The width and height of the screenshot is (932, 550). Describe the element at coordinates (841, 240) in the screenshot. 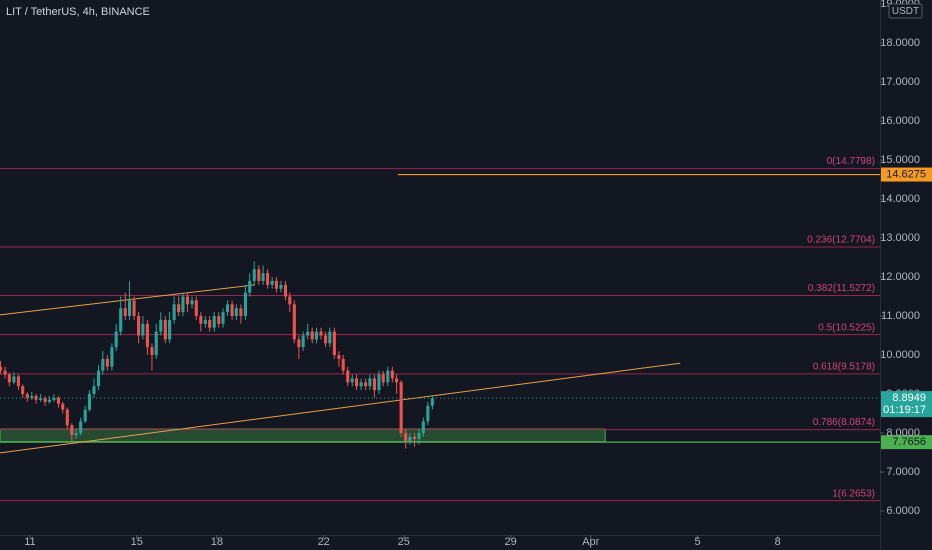

I see `fib-label: 0.236(12.7704)` at that location.